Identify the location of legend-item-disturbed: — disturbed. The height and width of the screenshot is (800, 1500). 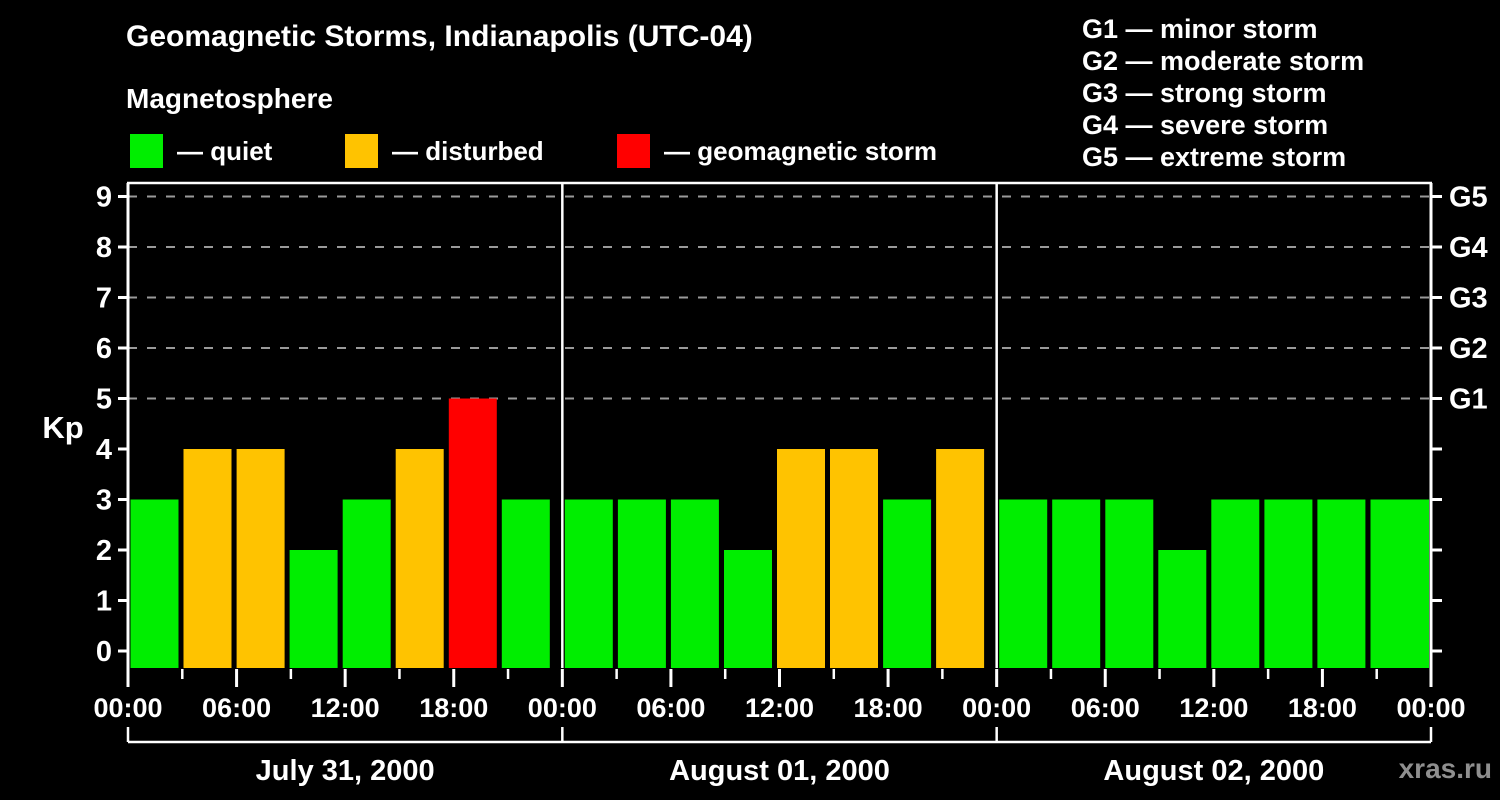
(444, 151).